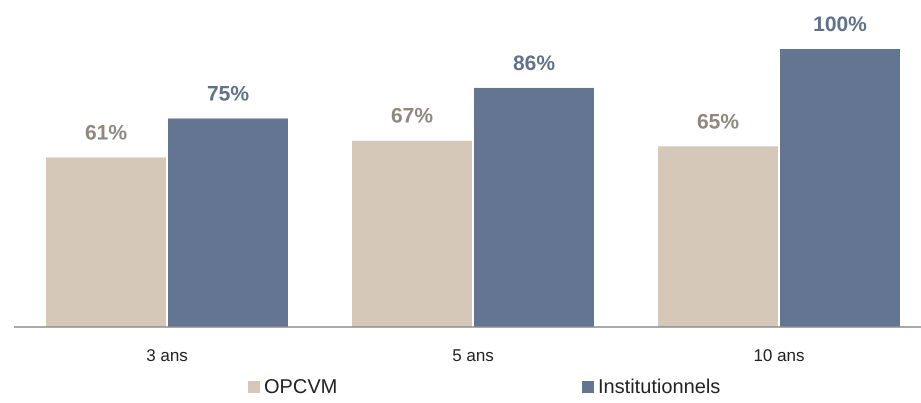 The width and height of the screenshot is (921, 403). What do you see at coordinates (301, 387) in the screenshot?
I see `legend-label: OPCVM` at bounding box center [301, 387].